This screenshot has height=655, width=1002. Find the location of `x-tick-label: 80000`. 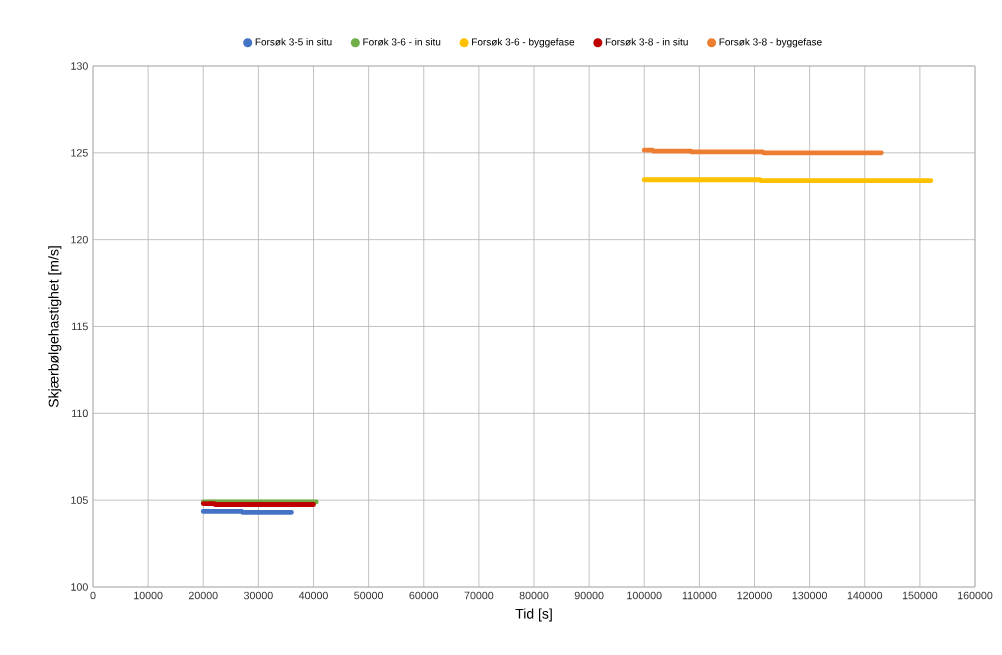

x-tick-label: 80000 is located at coordinates (534, 595).